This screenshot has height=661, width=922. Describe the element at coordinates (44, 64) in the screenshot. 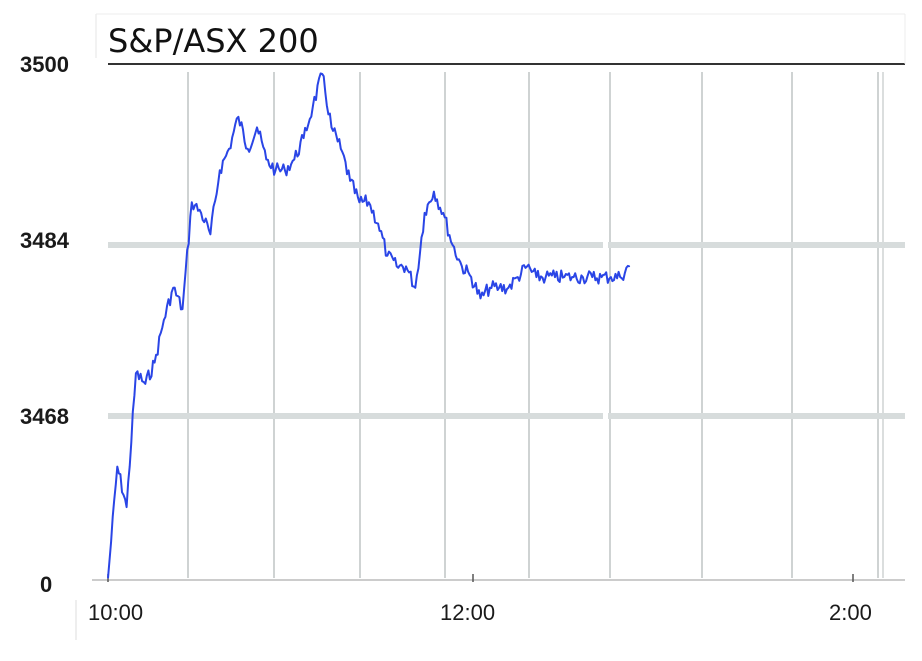

I see `y-tick-label: 3500` at that location.